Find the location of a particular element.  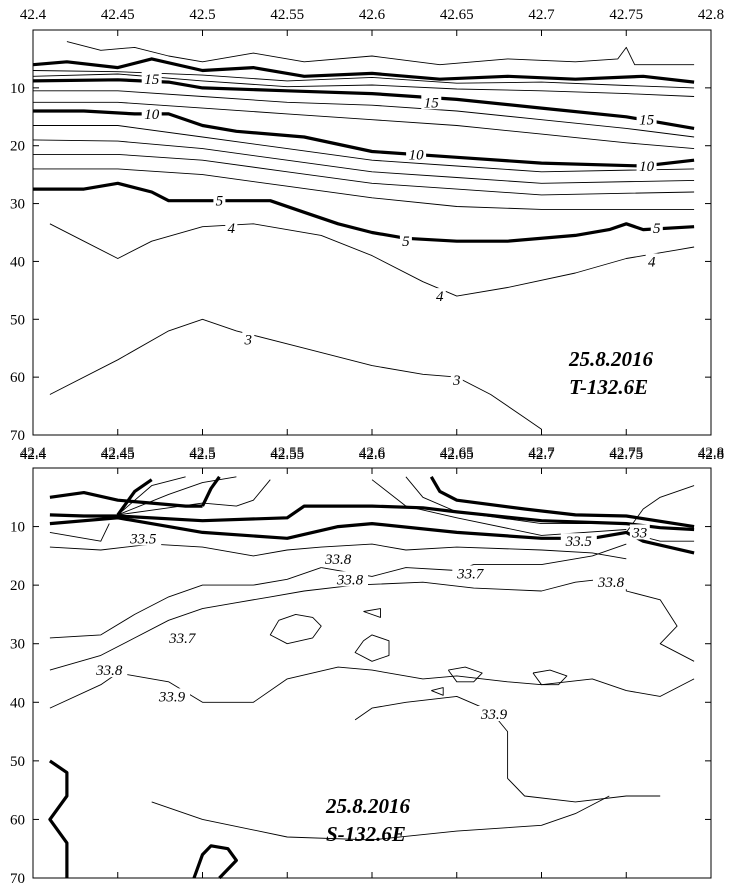

temperature-contour-label-4: 10 is located at coordinates (417, 155).